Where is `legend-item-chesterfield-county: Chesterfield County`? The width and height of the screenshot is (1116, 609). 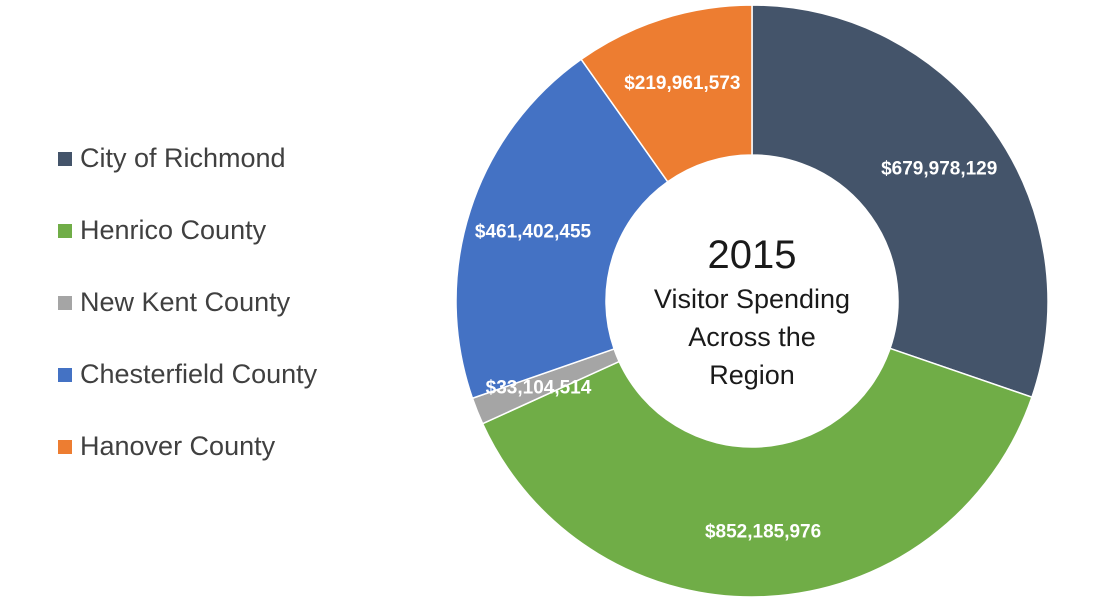
legend-item-chesterfield-county: Chesterfield County is located at coordinates (187, 390).